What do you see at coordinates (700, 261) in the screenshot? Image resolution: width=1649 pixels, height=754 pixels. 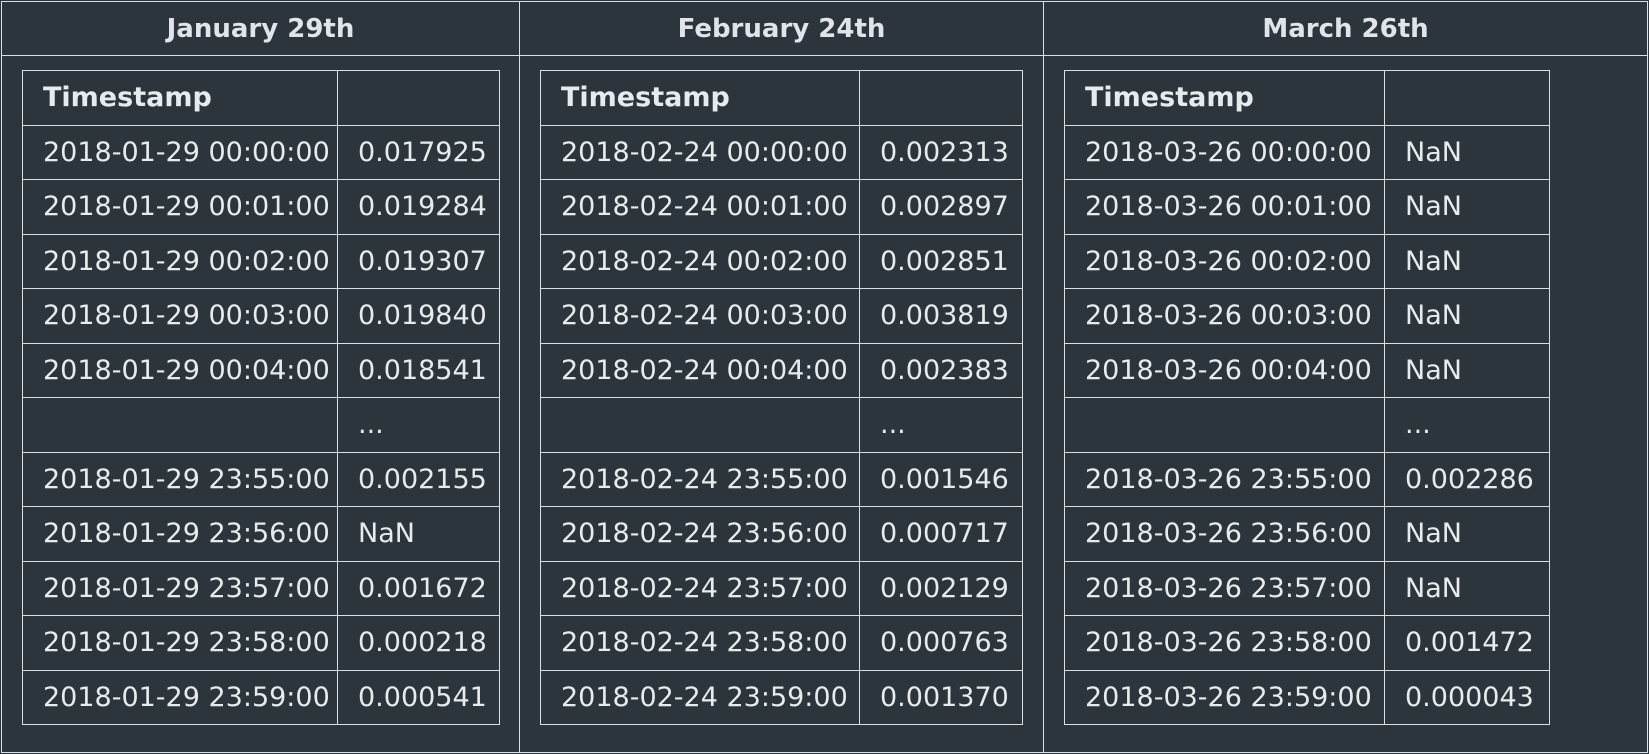 I see `timestamp-cell: 2018-02-24 00:02:00` at bounding box center [700, 261].